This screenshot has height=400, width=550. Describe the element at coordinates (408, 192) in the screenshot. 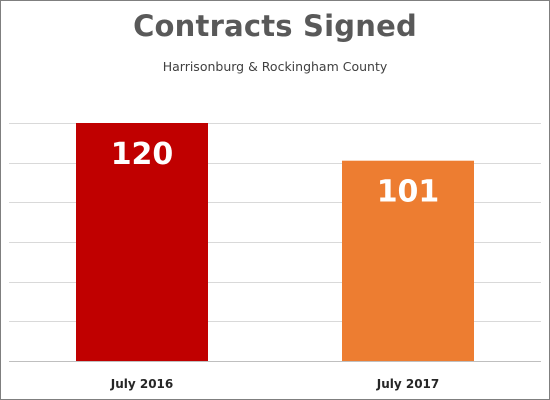

I see `bar-value-label: 101` at that location.